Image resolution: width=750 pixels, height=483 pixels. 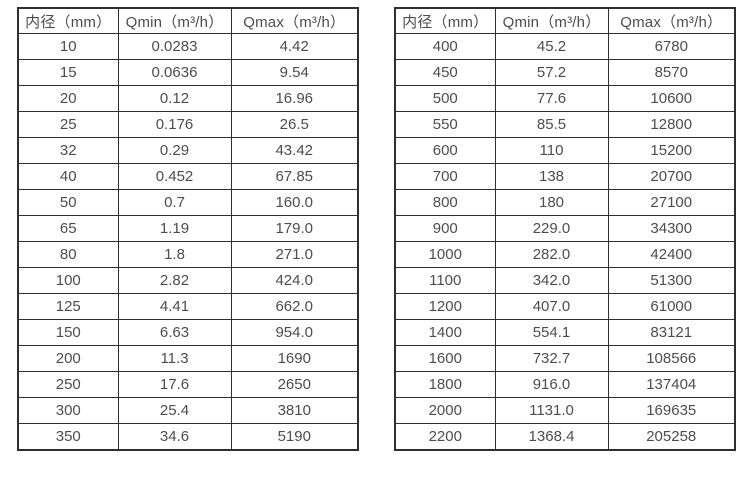 What do you see at coordinates (445, 202) in the screenshot?
I see `table-cell: 800` at bounding box center [445, 202].